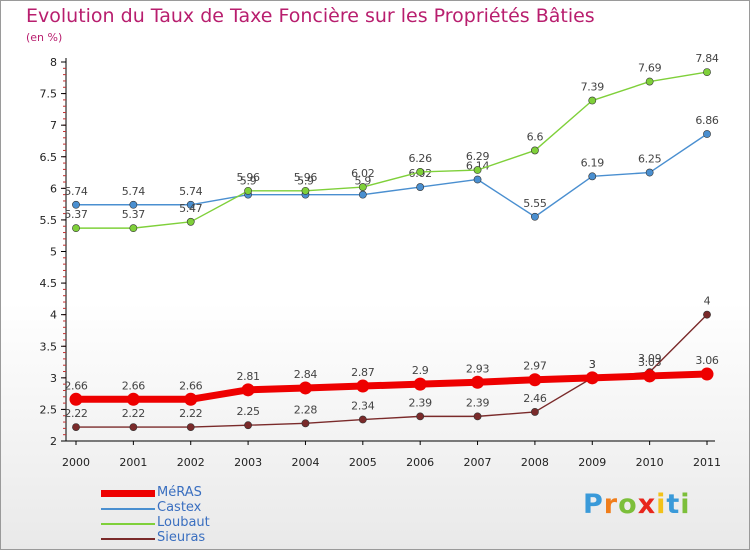  What do you see at coordinates (592, 364) in the screenshot?
I see `data-label: 3` at bounding box center [592, 364].